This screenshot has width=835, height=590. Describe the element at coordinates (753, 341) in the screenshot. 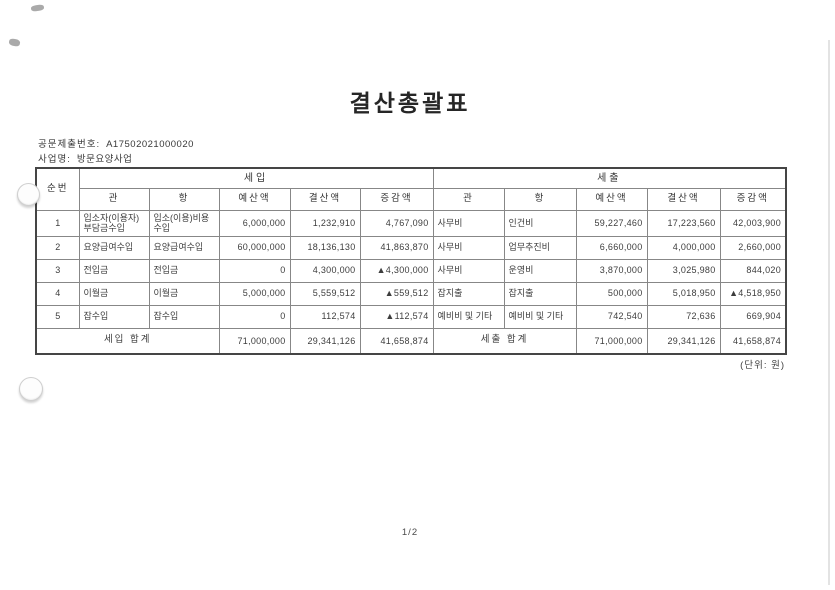

I see `expense-total-change: 41,658,874` at that location.